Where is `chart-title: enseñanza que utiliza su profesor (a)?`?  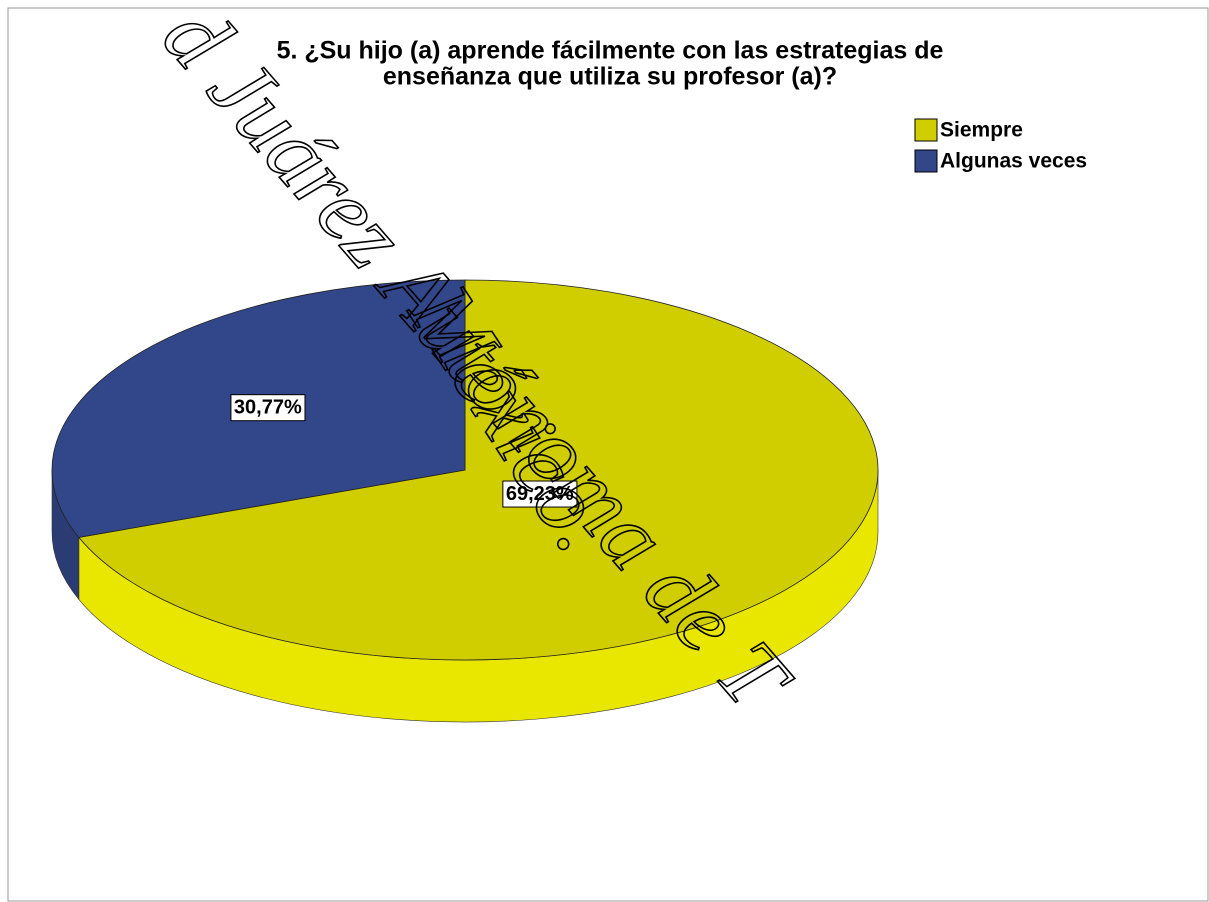
chart-title: enseñanza que utiliza su profesor (a)? is located at coordinates (610, 77).